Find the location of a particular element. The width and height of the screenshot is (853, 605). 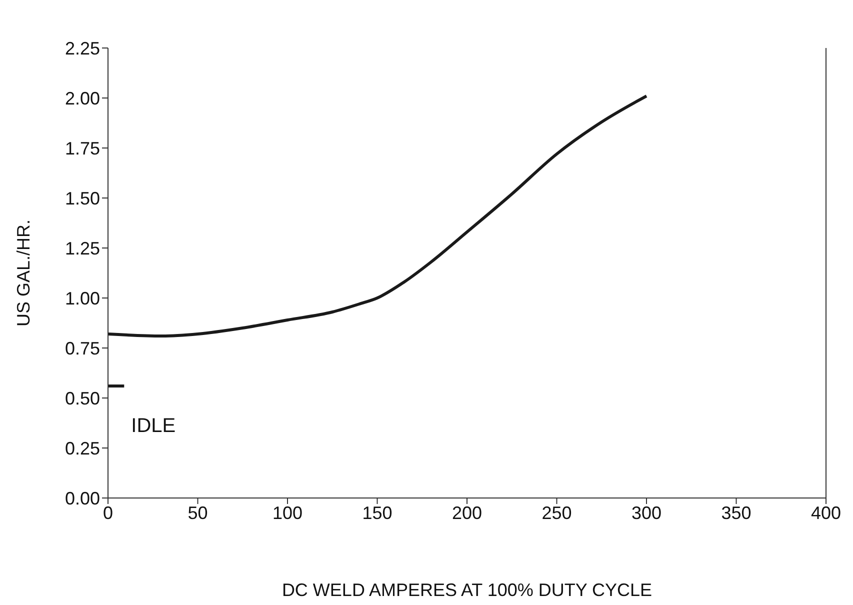

y-tick-label: 0.75 is located at coordinates (82, 348).